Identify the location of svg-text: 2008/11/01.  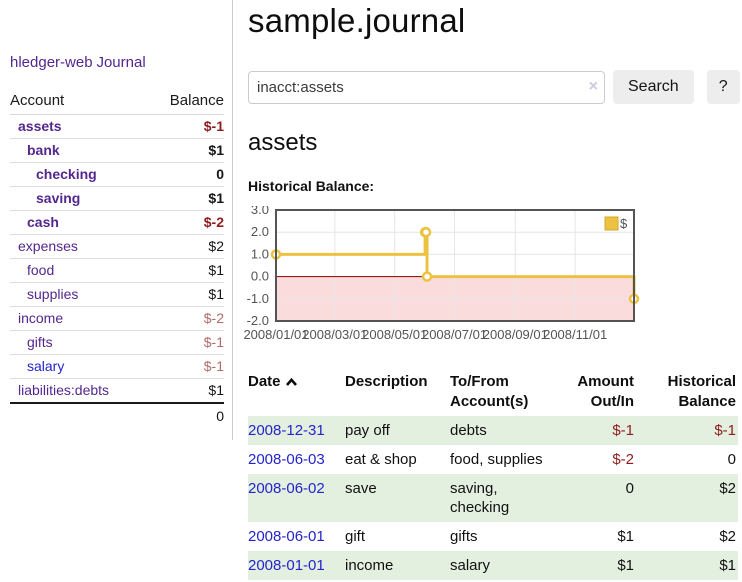
(575, 334).